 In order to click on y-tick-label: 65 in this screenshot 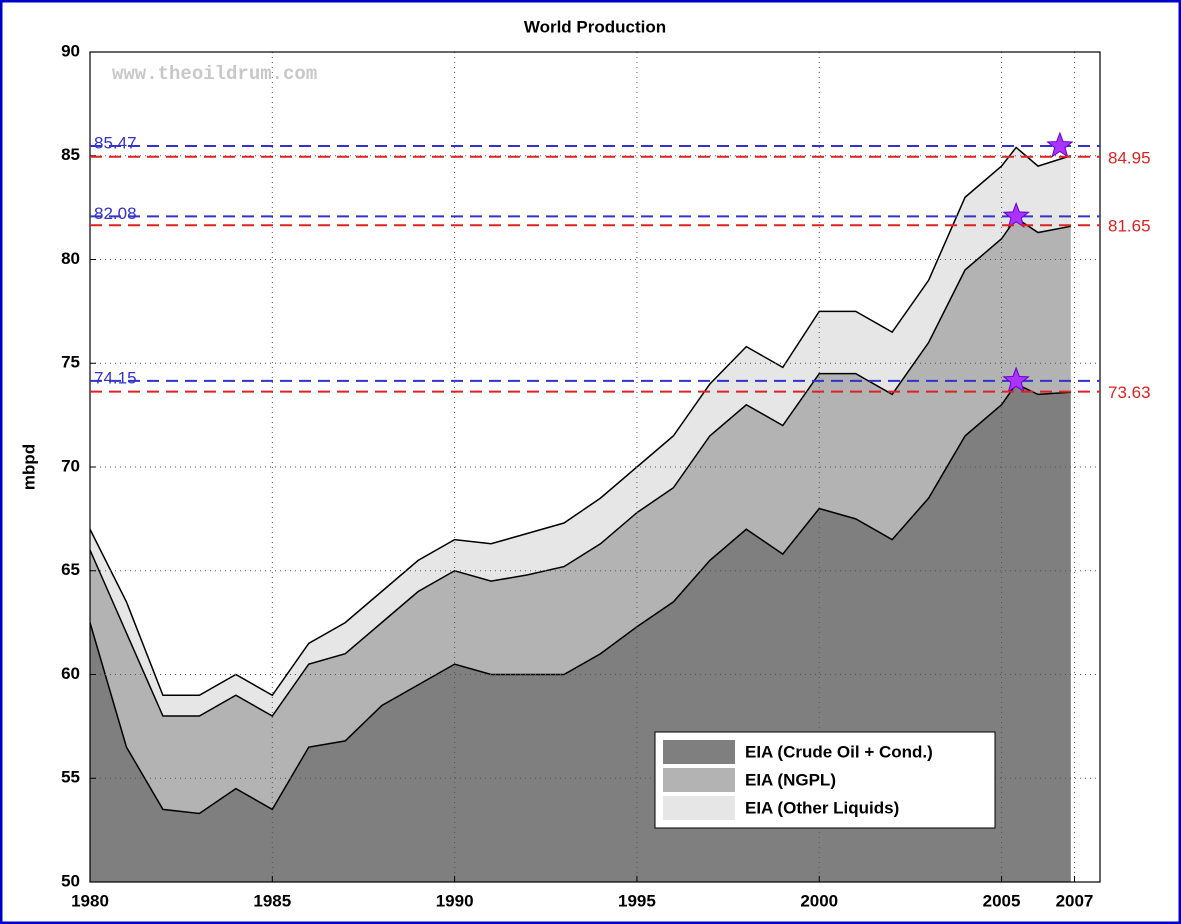, I will do `click(70, 569)`.